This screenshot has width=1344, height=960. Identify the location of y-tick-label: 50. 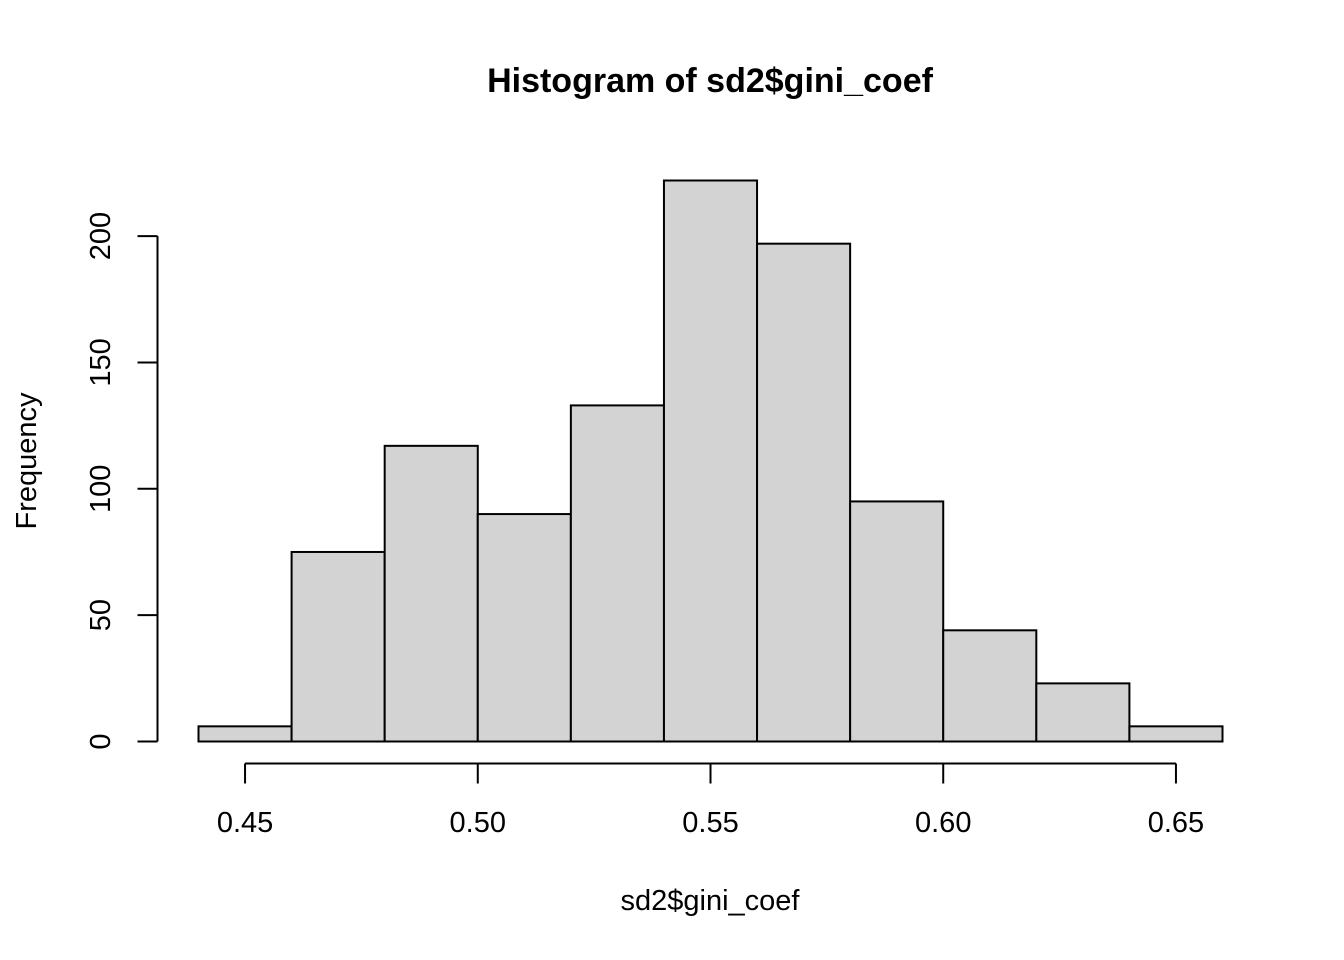
(101, 615).